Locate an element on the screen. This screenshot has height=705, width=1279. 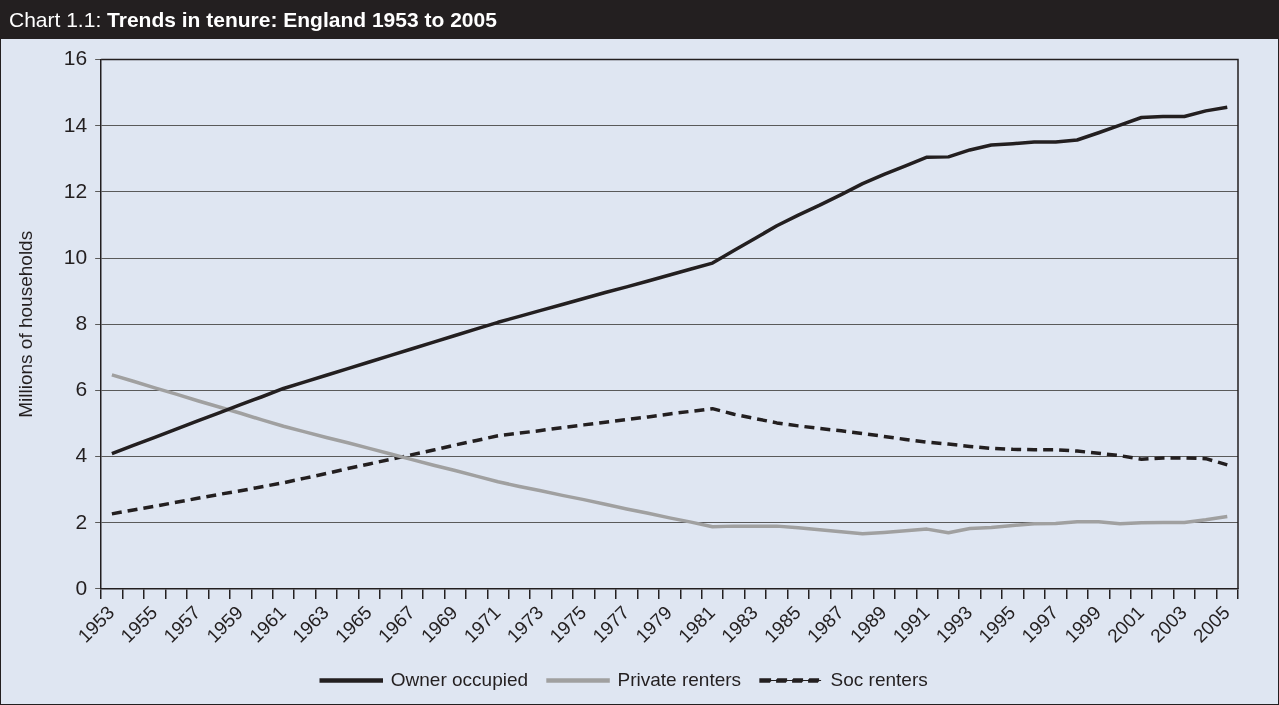
chart-title: Chart 1.1: Trends in tenure: England 1953 to 2005 is located at coordinates (639, 20).